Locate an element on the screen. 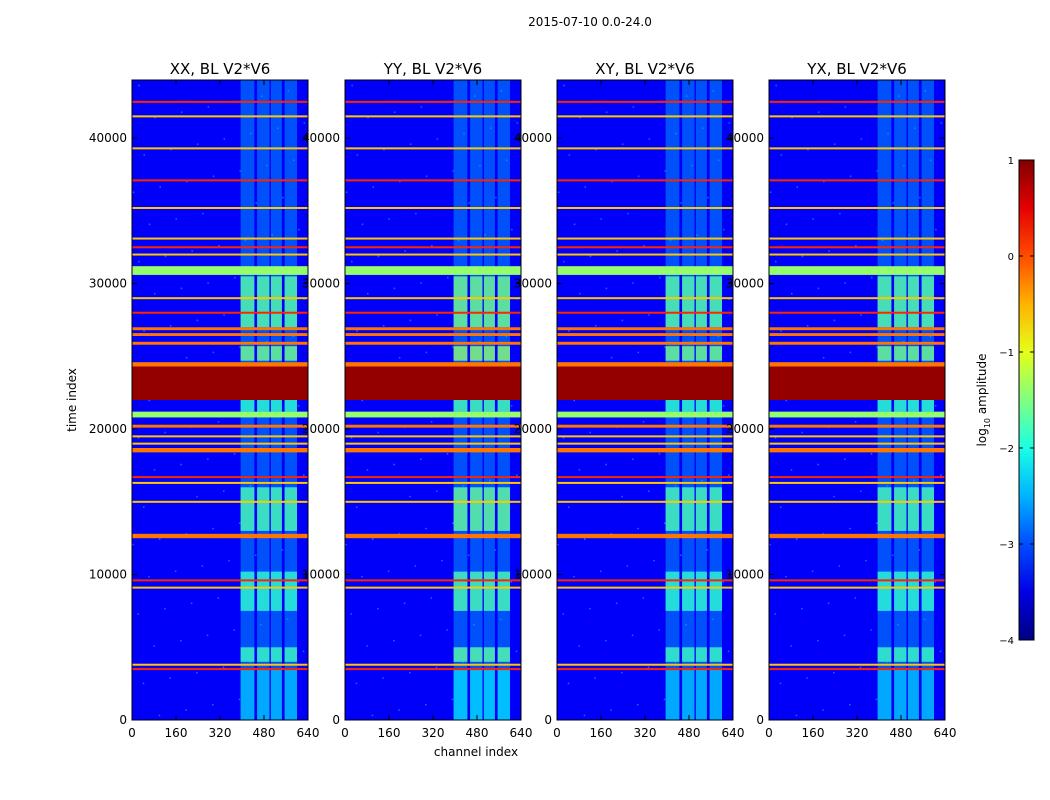  heatmap-image is located at coordinates (645, 400).